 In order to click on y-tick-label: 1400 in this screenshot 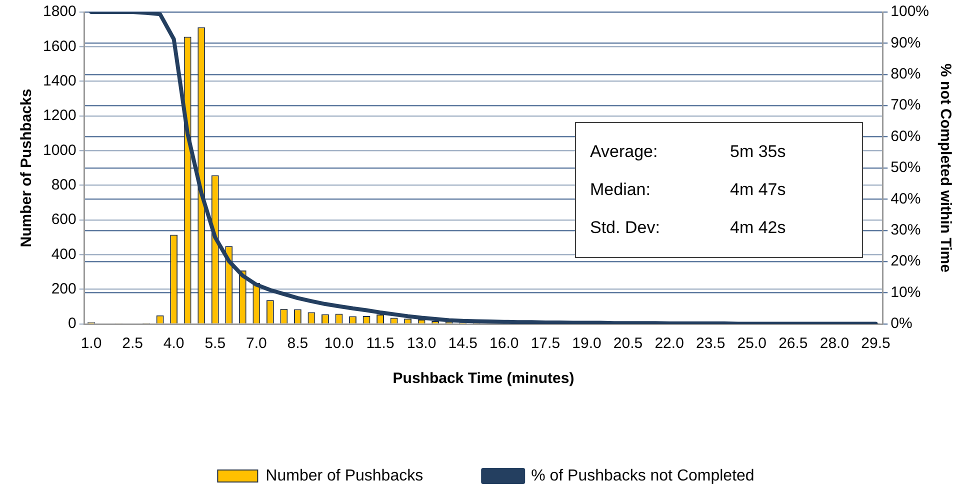, I will do `click(59, 81)`.